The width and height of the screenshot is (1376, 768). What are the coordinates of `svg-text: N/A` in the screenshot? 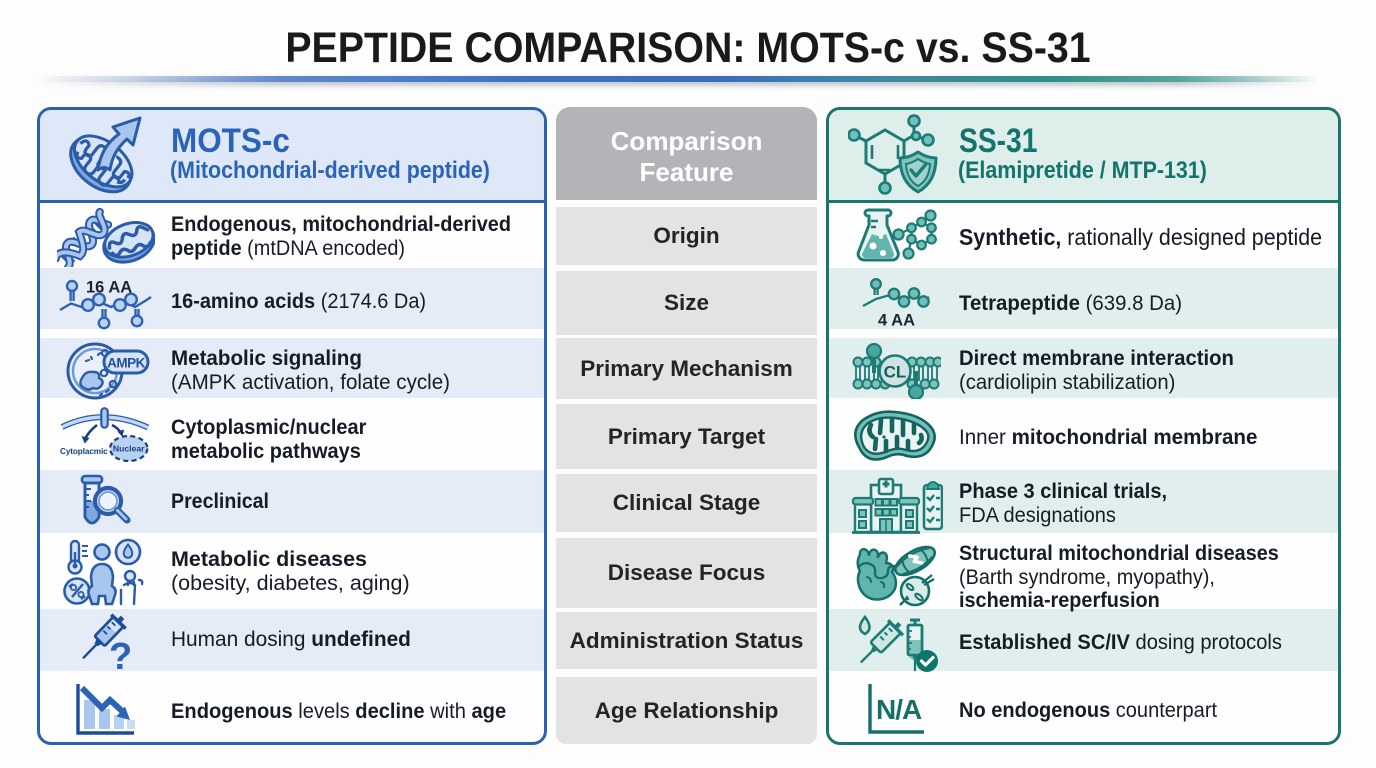 It's located at (899, 709).